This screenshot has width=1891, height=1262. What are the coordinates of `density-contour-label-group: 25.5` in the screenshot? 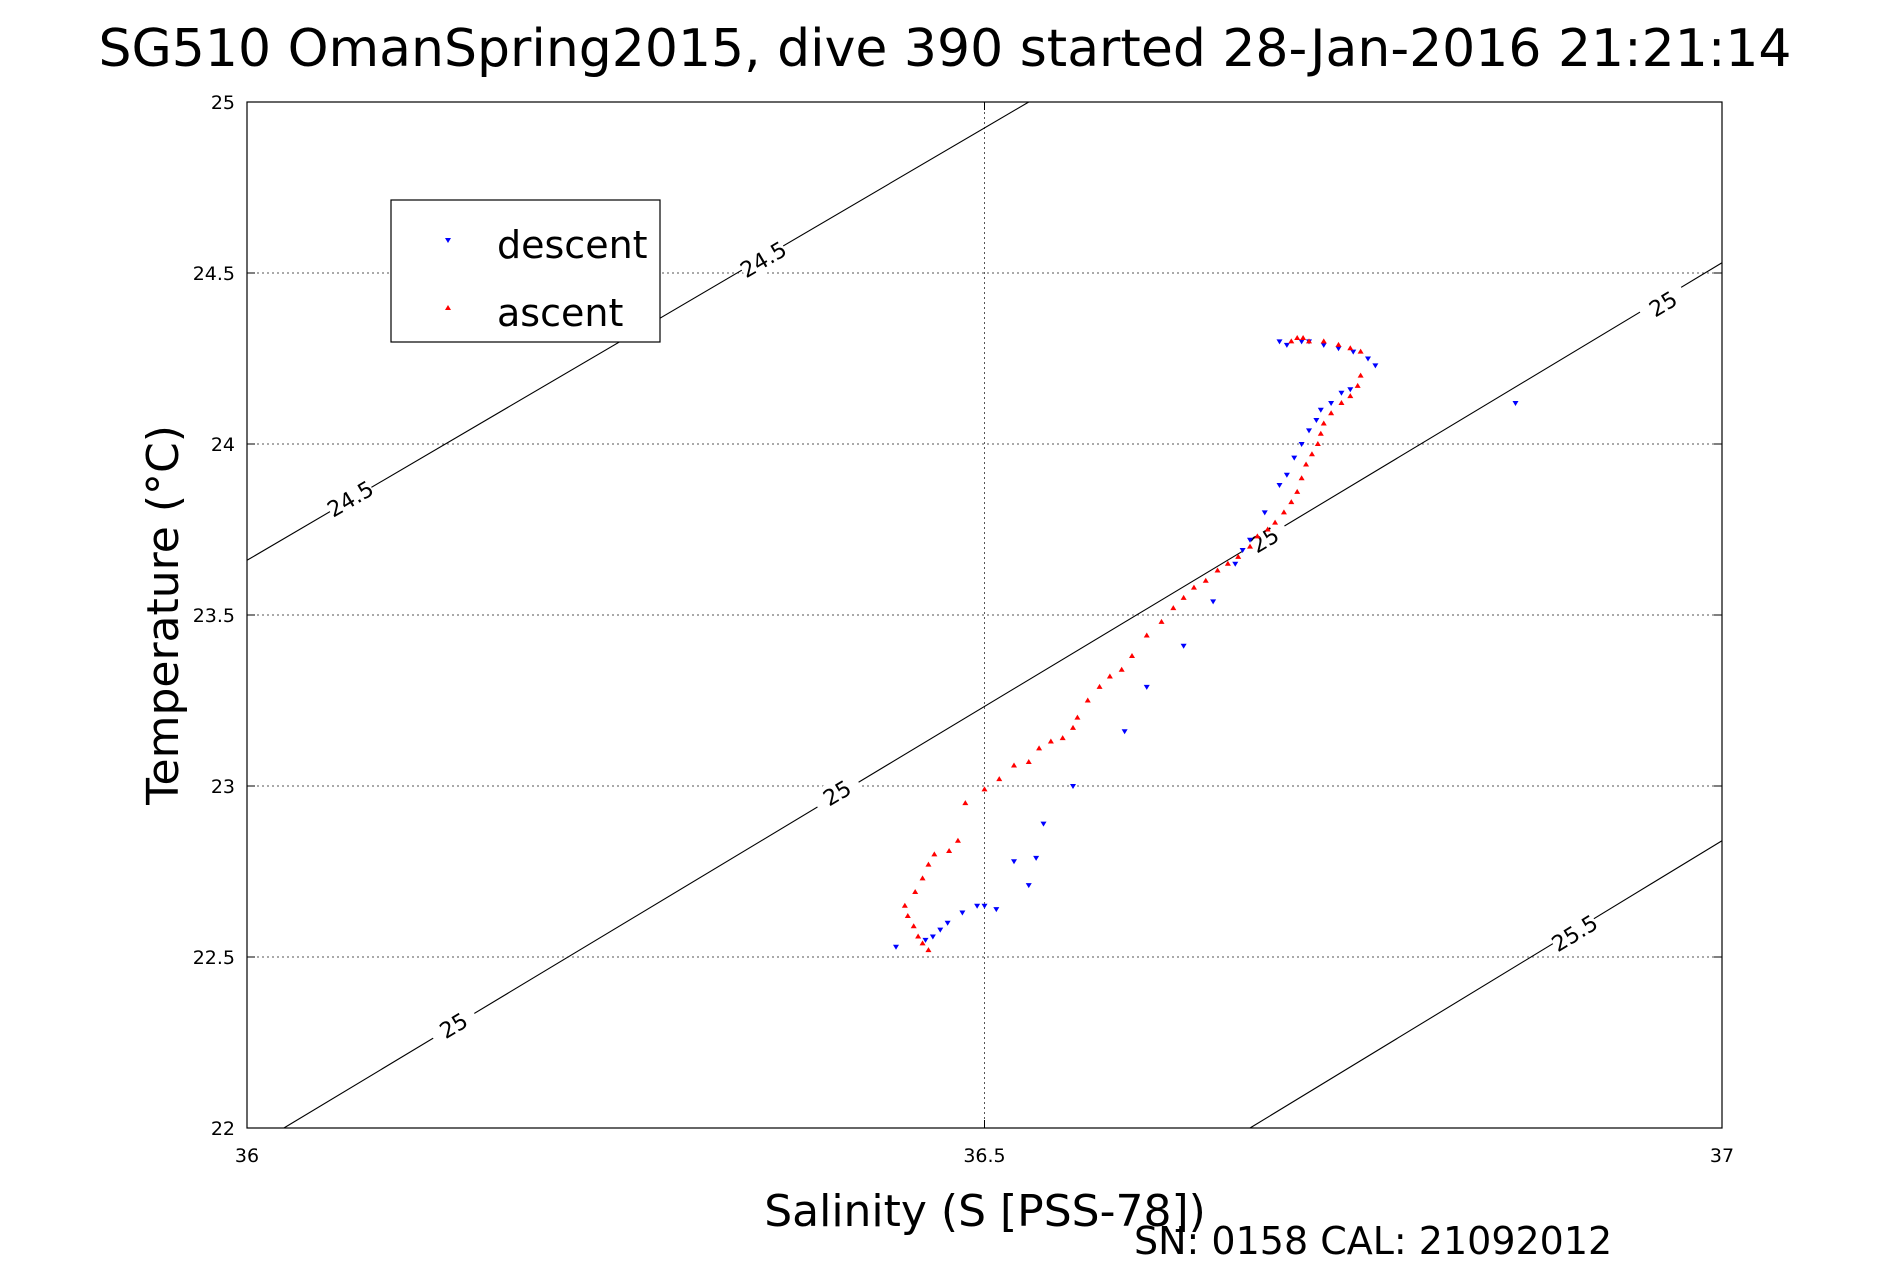 It's located at (1575, 933).